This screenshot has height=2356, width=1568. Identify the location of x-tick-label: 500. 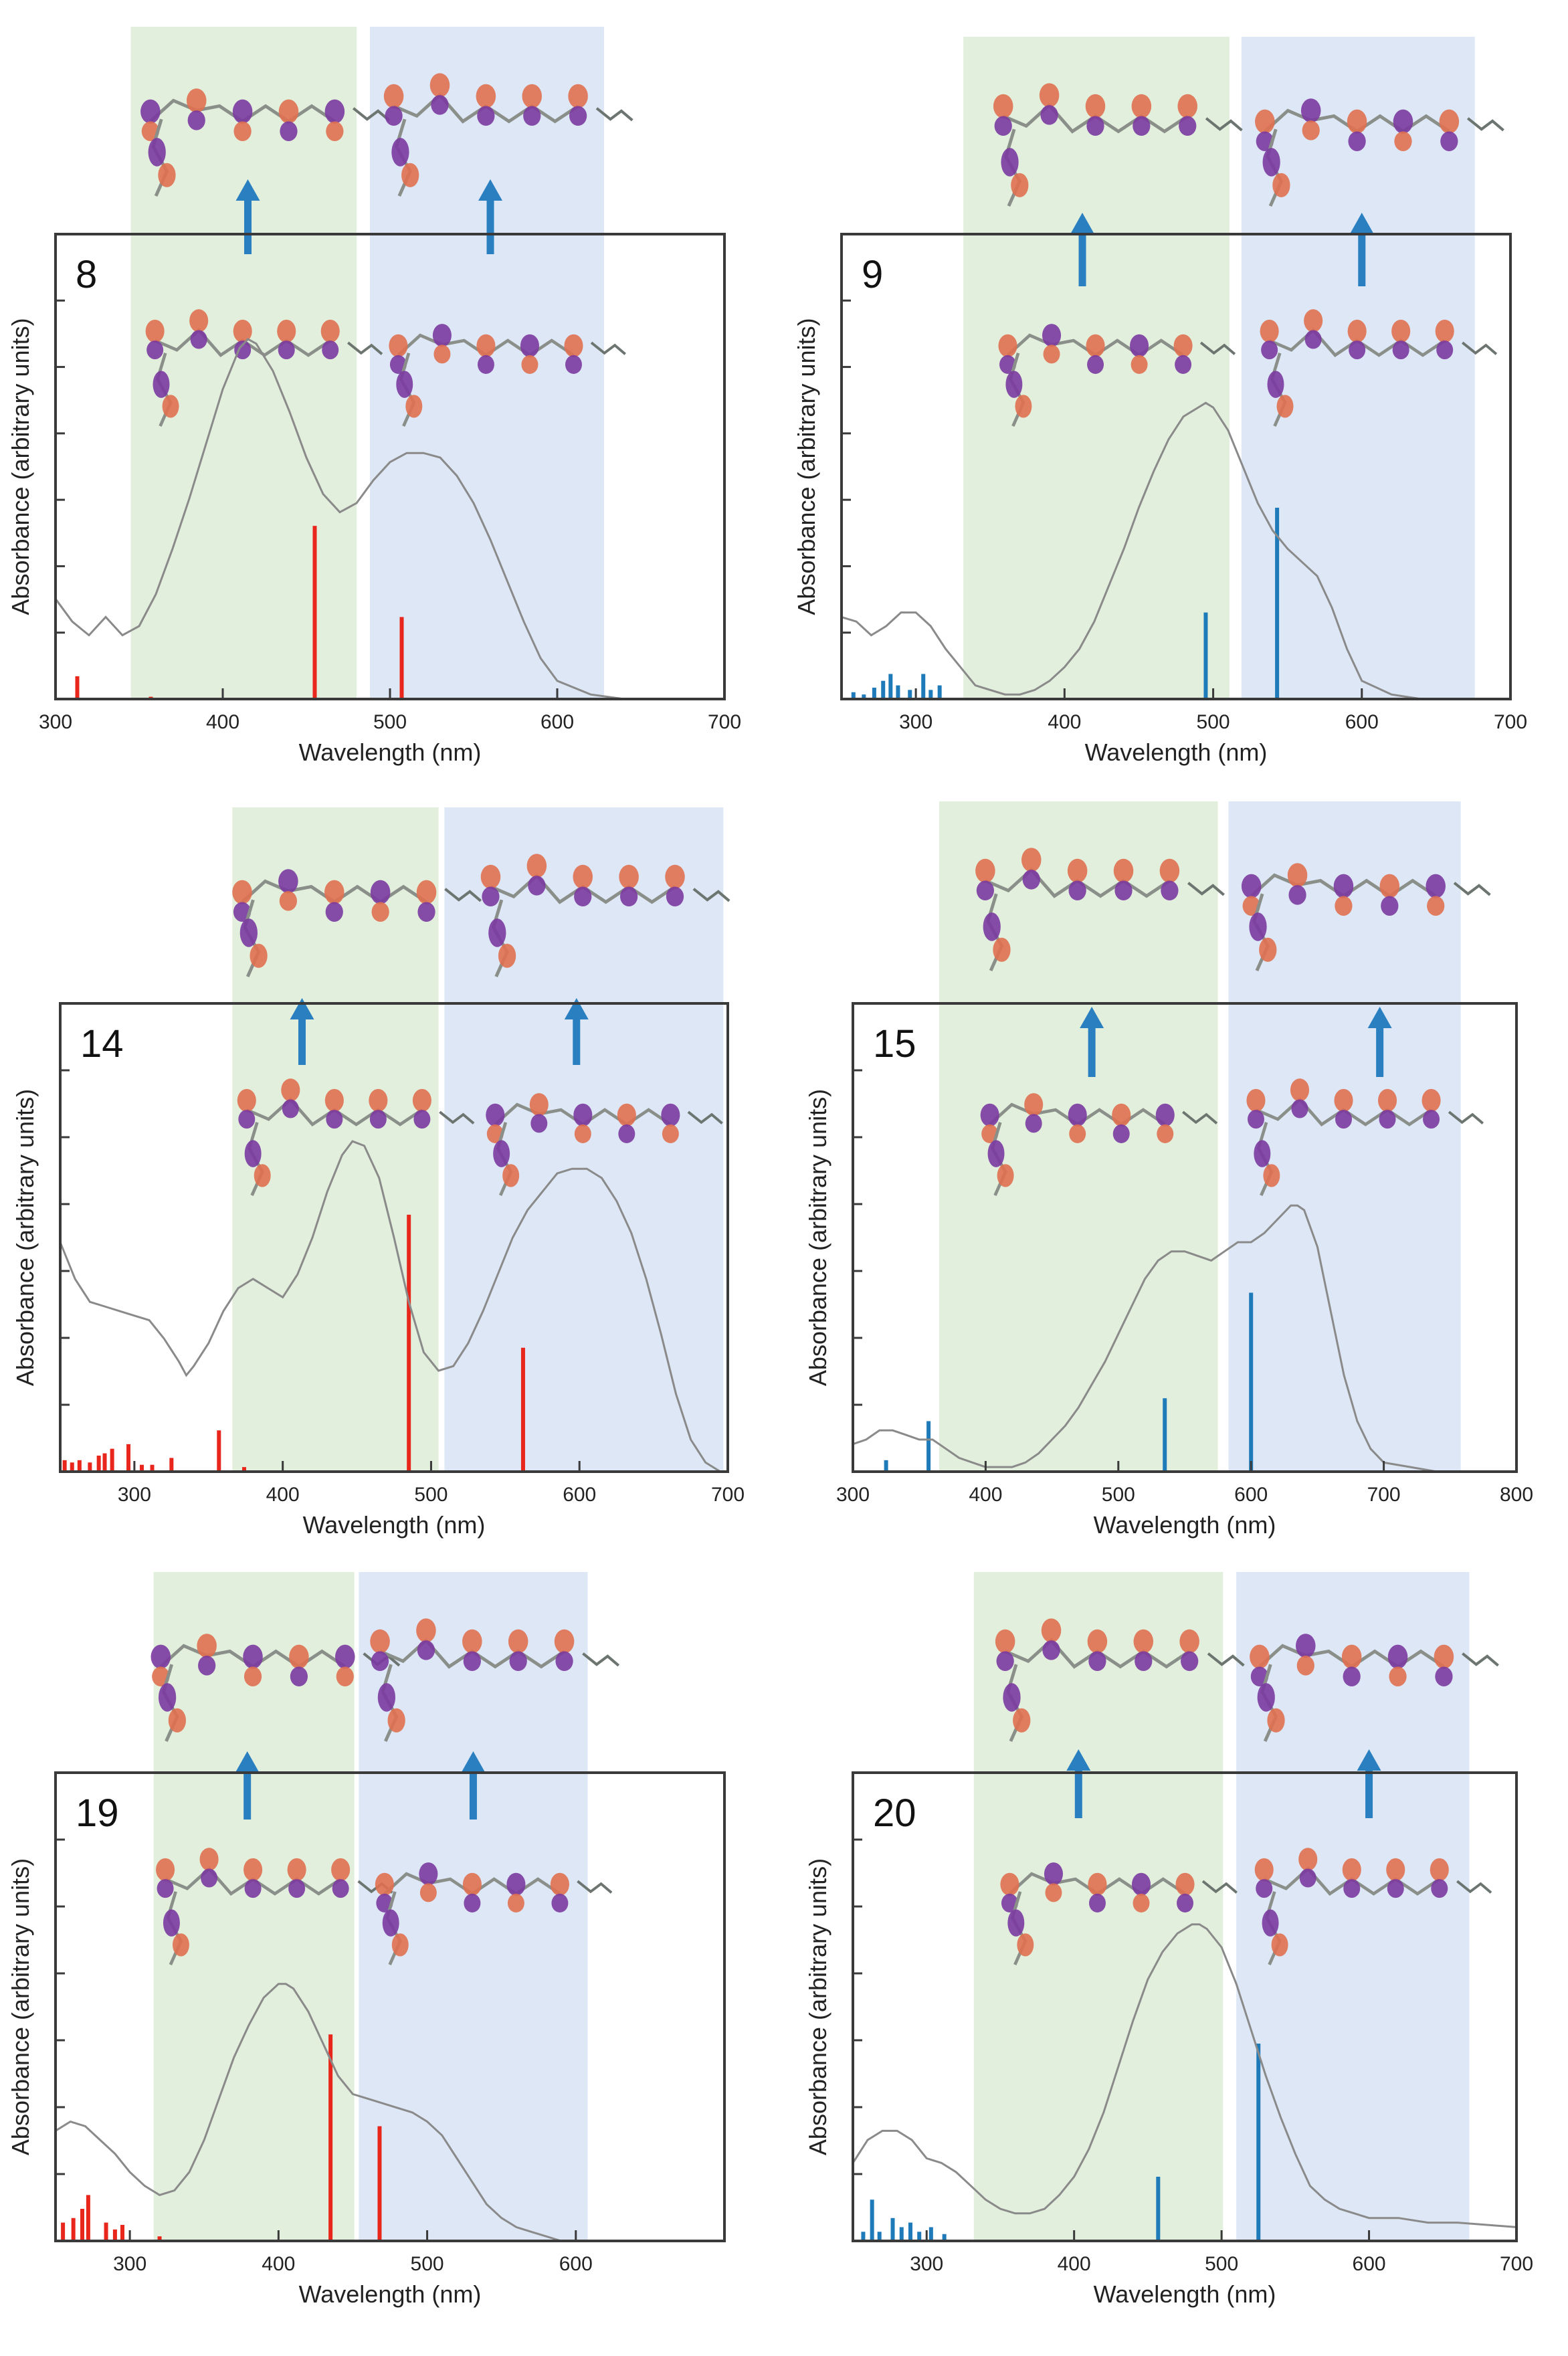
(390, 722).